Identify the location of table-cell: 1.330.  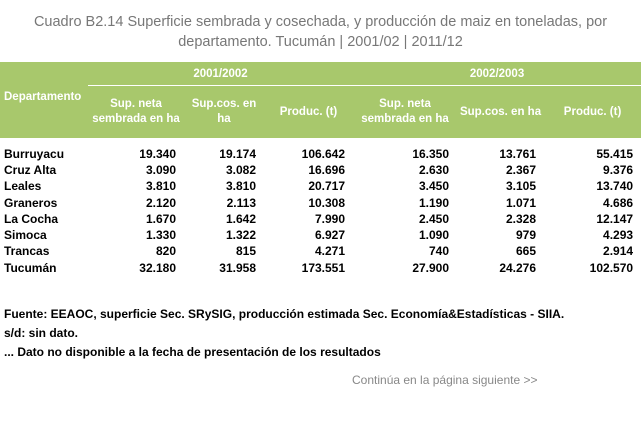
(160, 235).